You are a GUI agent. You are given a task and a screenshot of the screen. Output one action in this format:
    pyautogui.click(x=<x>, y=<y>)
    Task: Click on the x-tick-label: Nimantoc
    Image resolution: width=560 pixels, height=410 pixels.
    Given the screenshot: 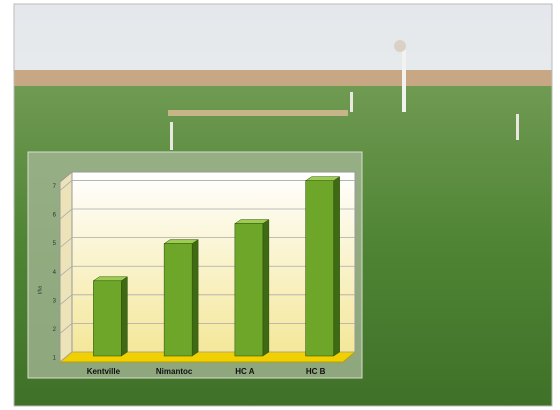 What is the action you would take?
    pyautogui.click(x=174, y=371)
    